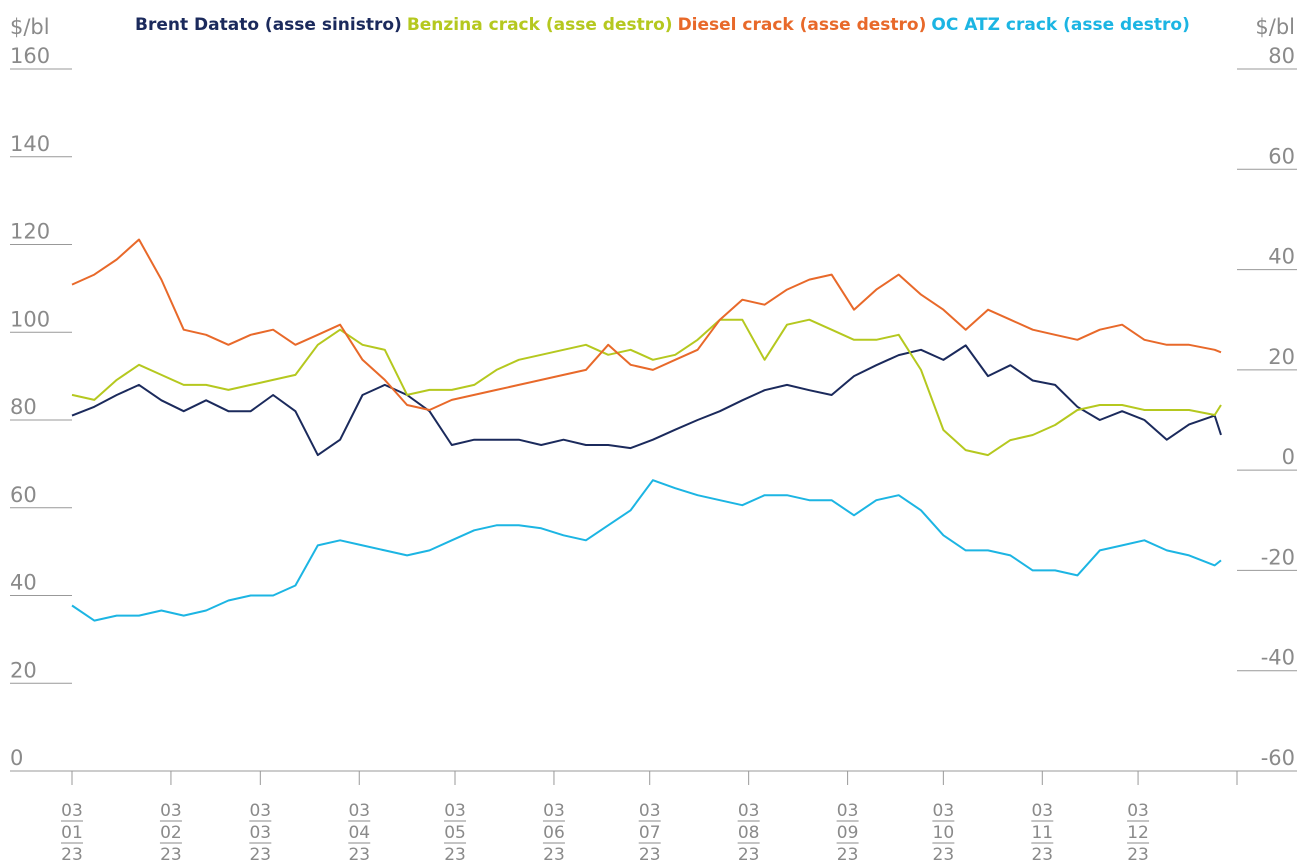 The width and height of the screenshot is (1299, 861). Describe the element at coordinates (554, 831) in the screenshot. I see `x-tick-label: 03 06 23` at that location.